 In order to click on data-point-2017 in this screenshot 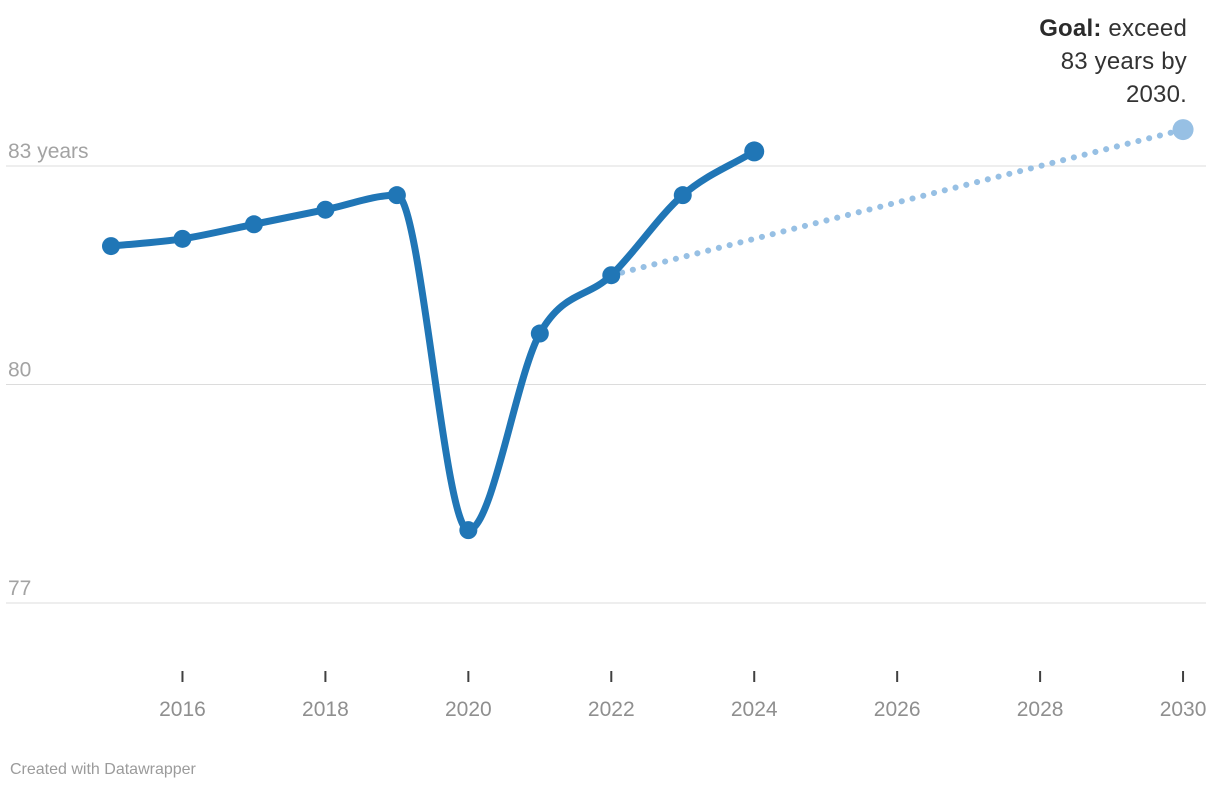, I will do `click(253, 224)`.